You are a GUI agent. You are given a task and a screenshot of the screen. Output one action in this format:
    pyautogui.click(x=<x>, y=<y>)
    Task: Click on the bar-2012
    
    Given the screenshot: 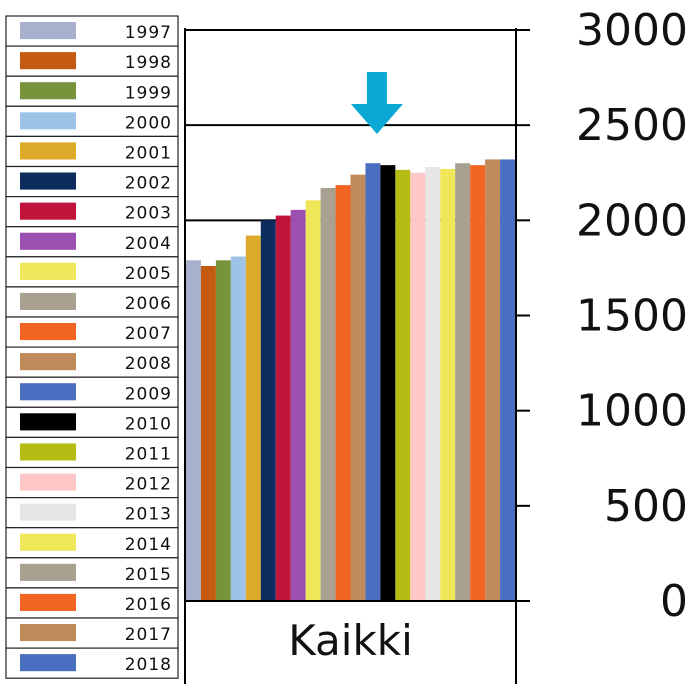 What is the action you would take?
    pyautogui.click(x=418, y=386)
    